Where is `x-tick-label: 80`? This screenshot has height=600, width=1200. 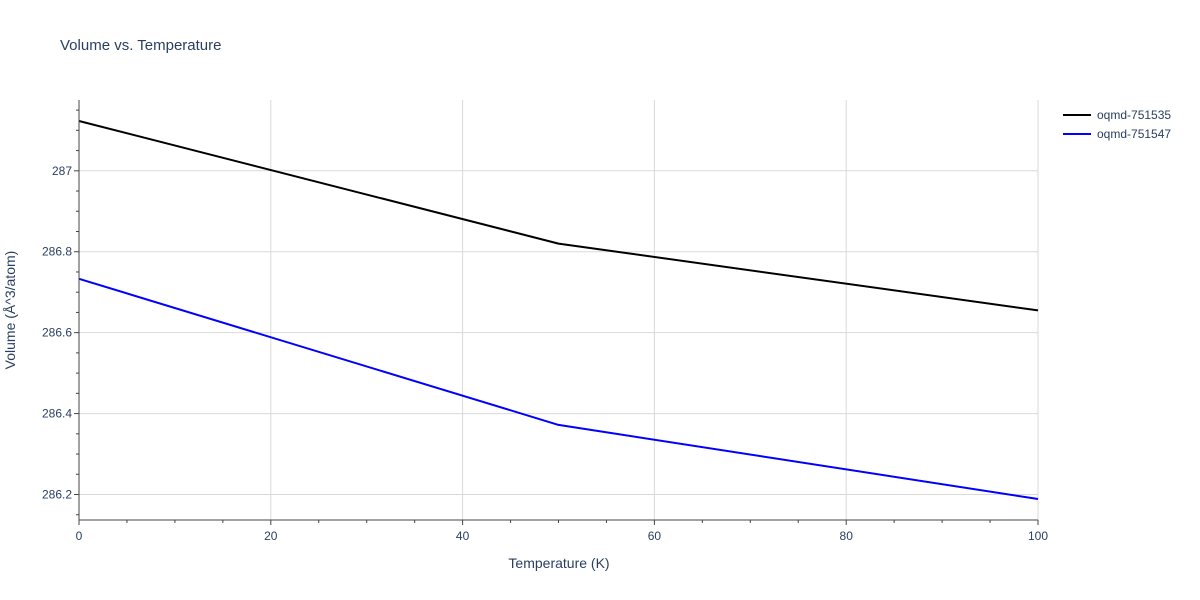
x-tick-label: 80 is located at coordinates (847, 536).